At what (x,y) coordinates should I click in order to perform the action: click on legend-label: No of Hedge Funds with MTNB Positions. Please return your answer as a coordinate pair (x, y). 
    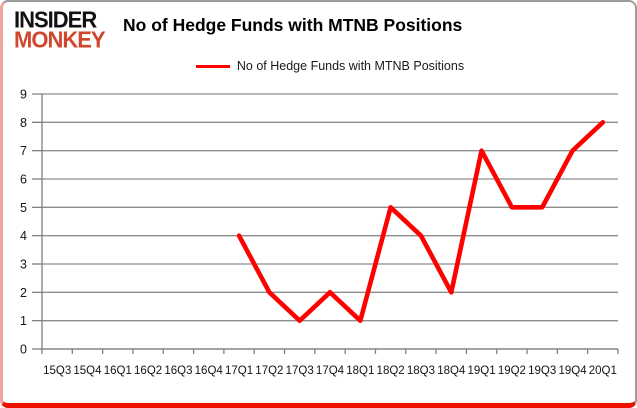
    Looking at the image, I should click on (350, 66).